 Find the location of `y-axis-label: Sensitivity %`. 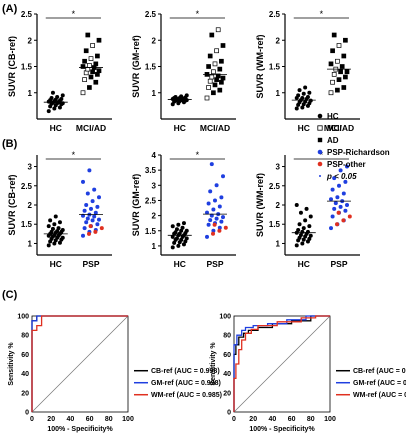

y-axis-label: Sensitivity % is located at coordinates (11, 364).